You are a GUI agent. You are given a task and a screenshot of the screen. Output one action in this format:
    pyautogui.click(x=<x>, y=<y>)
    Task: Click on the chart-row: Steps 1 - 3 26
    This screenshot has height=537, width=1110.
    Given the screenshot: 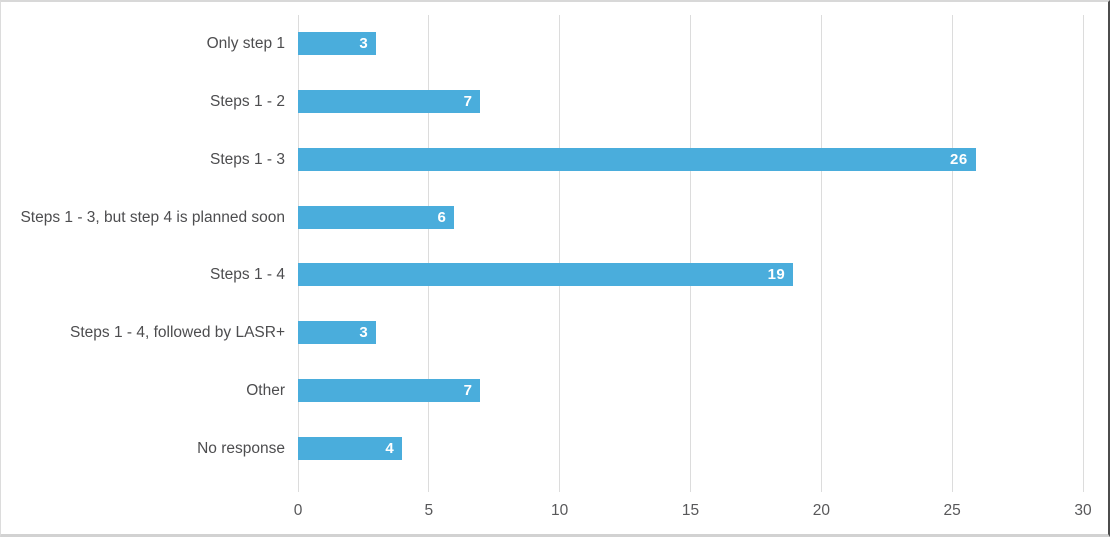 What is the action you would take?
    pyautogui.click(x=540, y=160)
    